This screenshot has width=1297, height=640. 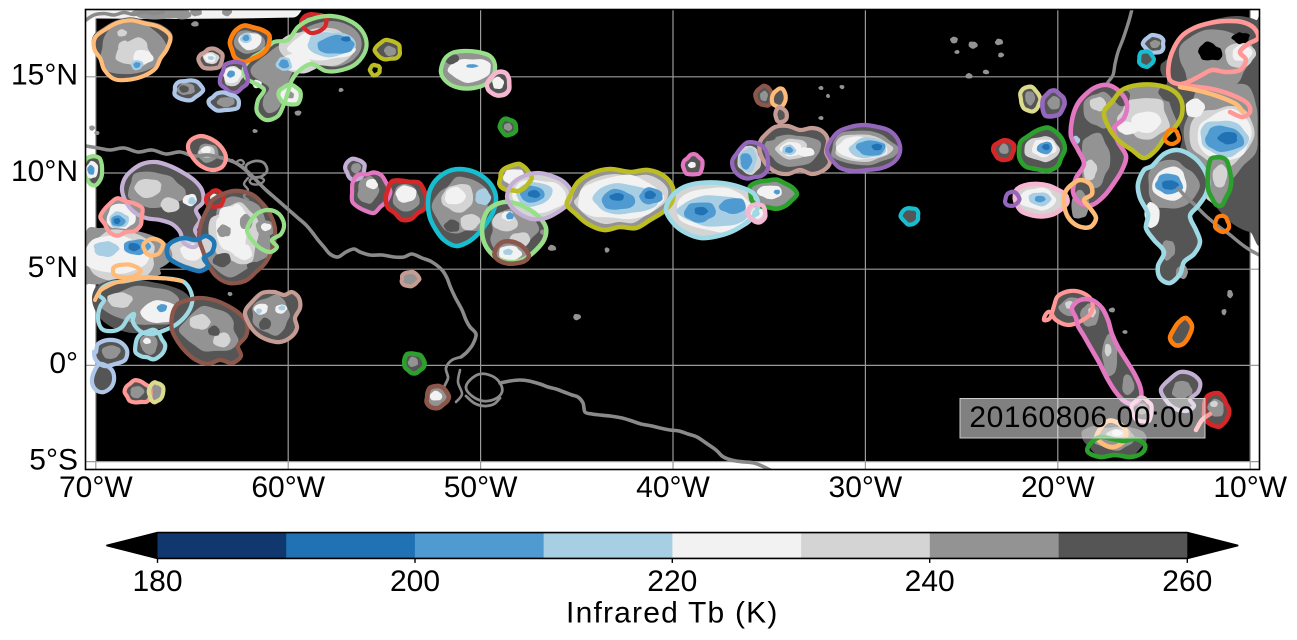 What do you see at coordinates (930, 581) in the screenshot?
I see `svg-text: 240` at bounding box center [930, 581].